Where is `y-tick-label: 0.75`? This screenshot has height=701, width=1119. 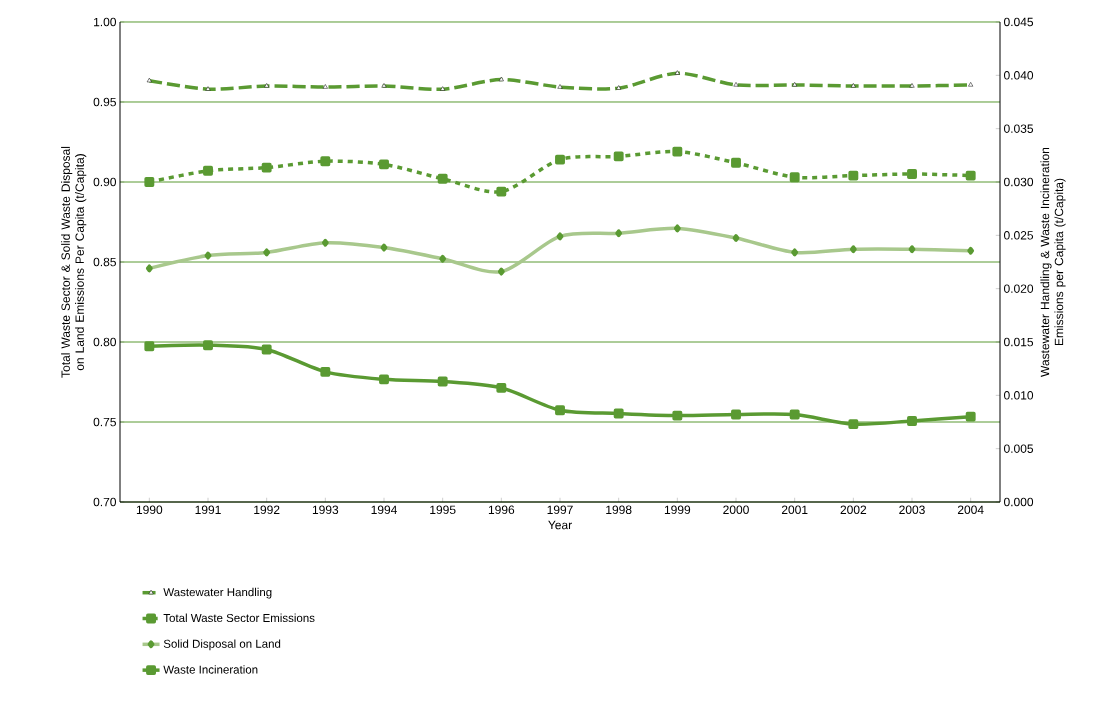 y-tick-label: 0.75 is located at coordinates (104, 422).